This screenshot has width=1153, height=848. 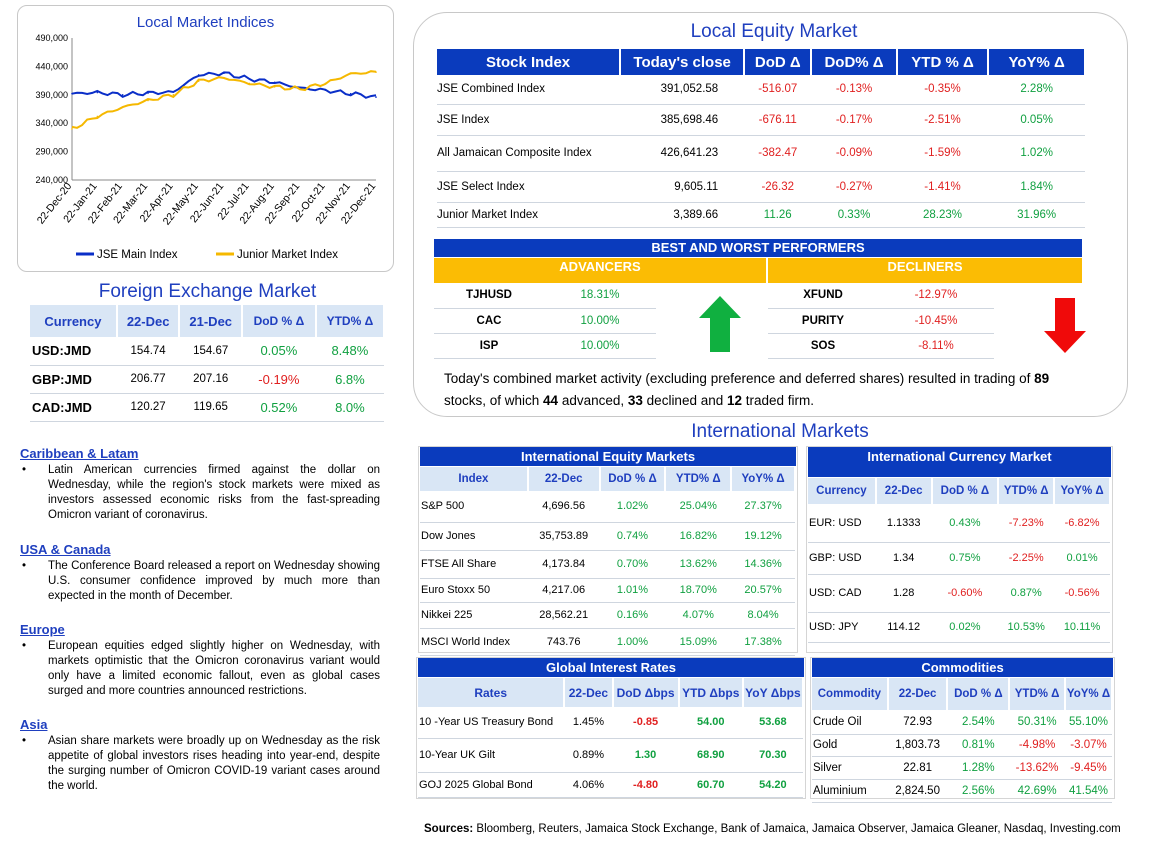 I want to click on commodities-cell: -9.45%, so click(x=1088, y=768).